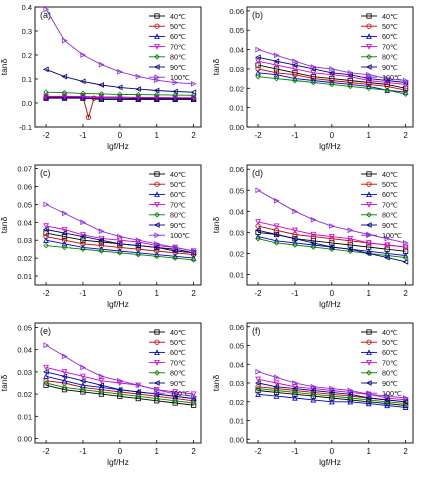  What do you see at coordinates (236, 127) in the screenshot?
I see `y-tick-label: 0.00` at bounding box center [236, 127].